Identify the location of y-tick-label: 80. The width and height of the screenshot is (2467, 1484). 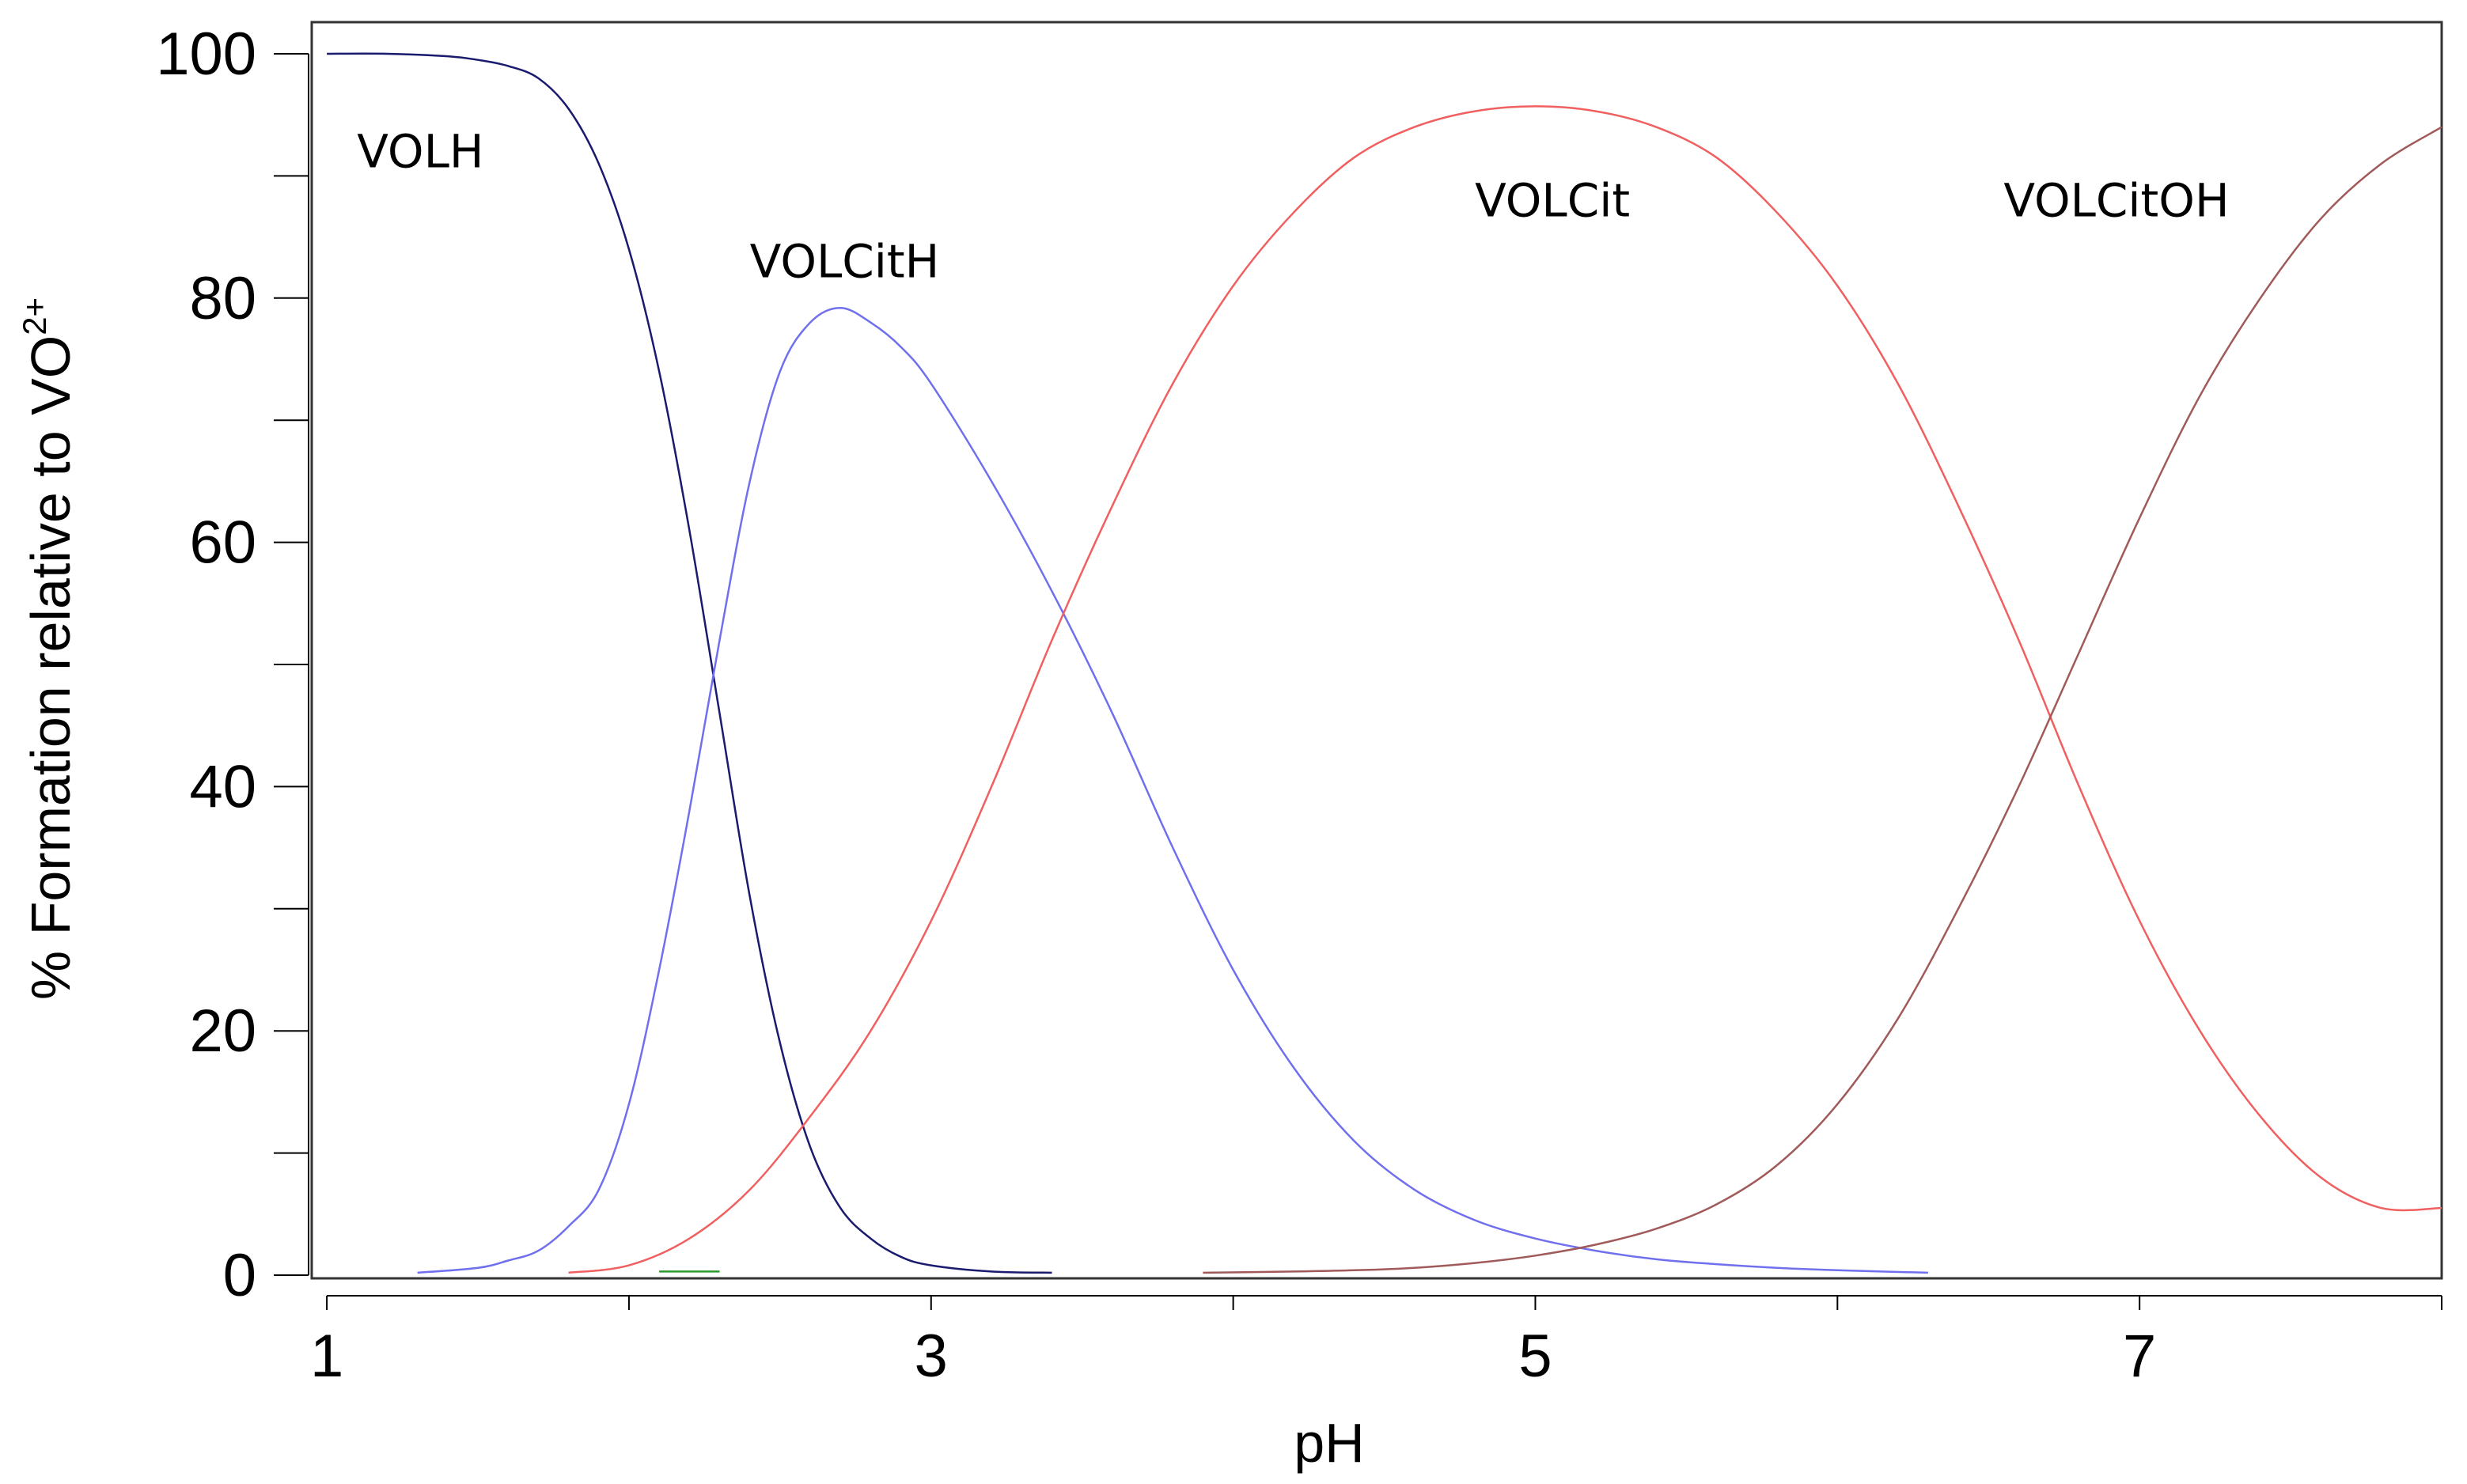
(222, 298).